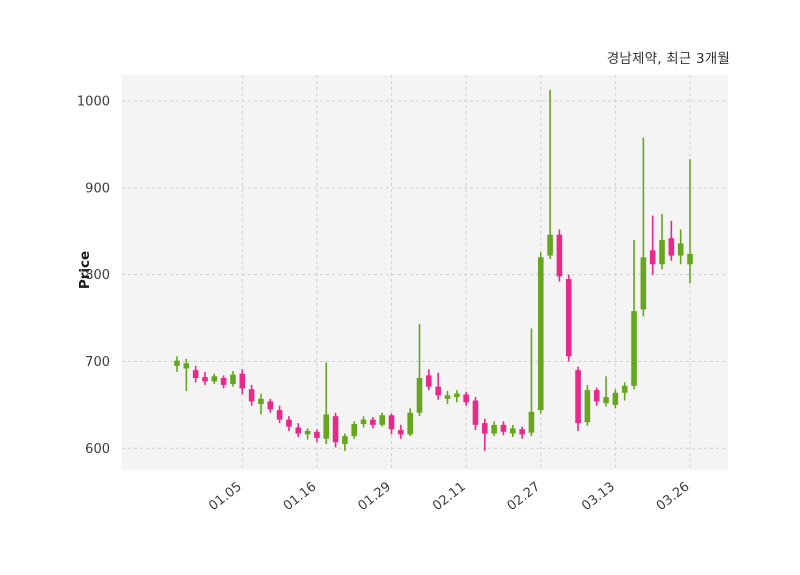 The width and height of the screenshot is (800, 575). What do you see at coordinates (97, 275) in the screenshot?
I see `y-tick-label: 800` at bounding box center [97, 275].